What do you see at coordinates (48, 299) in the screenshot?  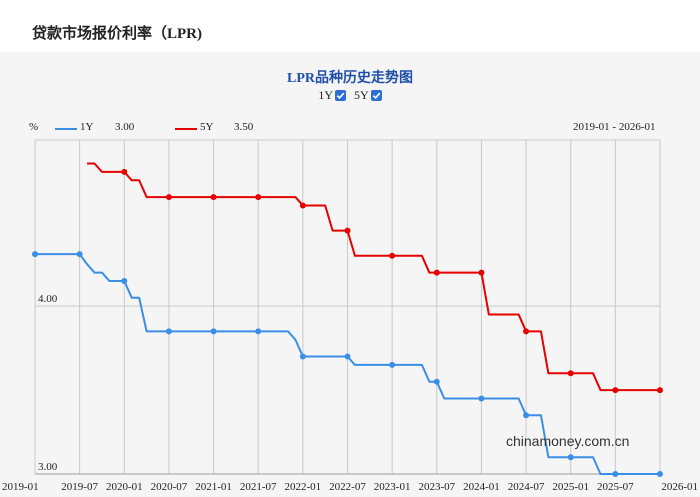 I see `y-tick-label: 4.00` at bounding box center [48, 299].